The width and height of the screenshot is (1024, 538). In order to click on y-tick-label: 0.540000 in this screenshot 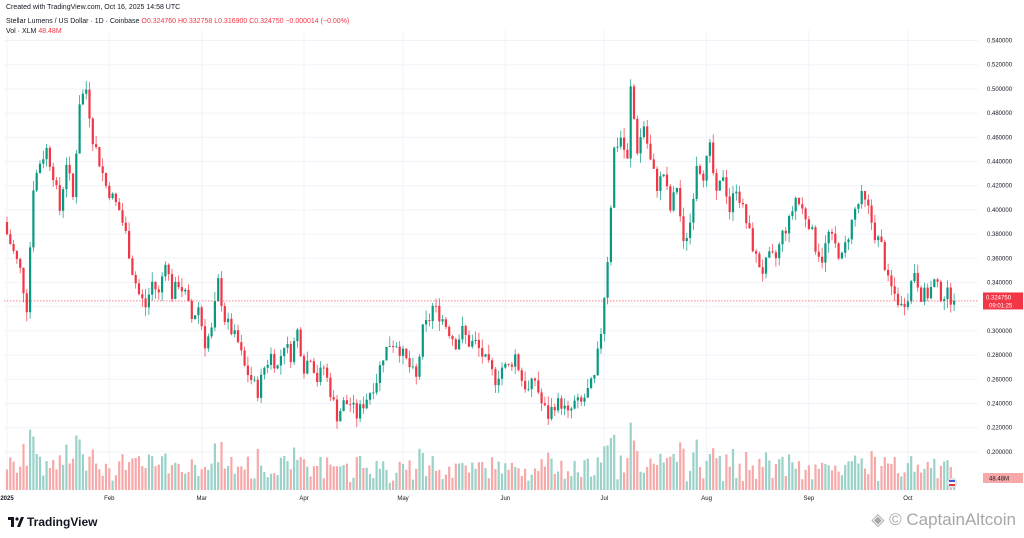, I will do `click(1000, 42)`.